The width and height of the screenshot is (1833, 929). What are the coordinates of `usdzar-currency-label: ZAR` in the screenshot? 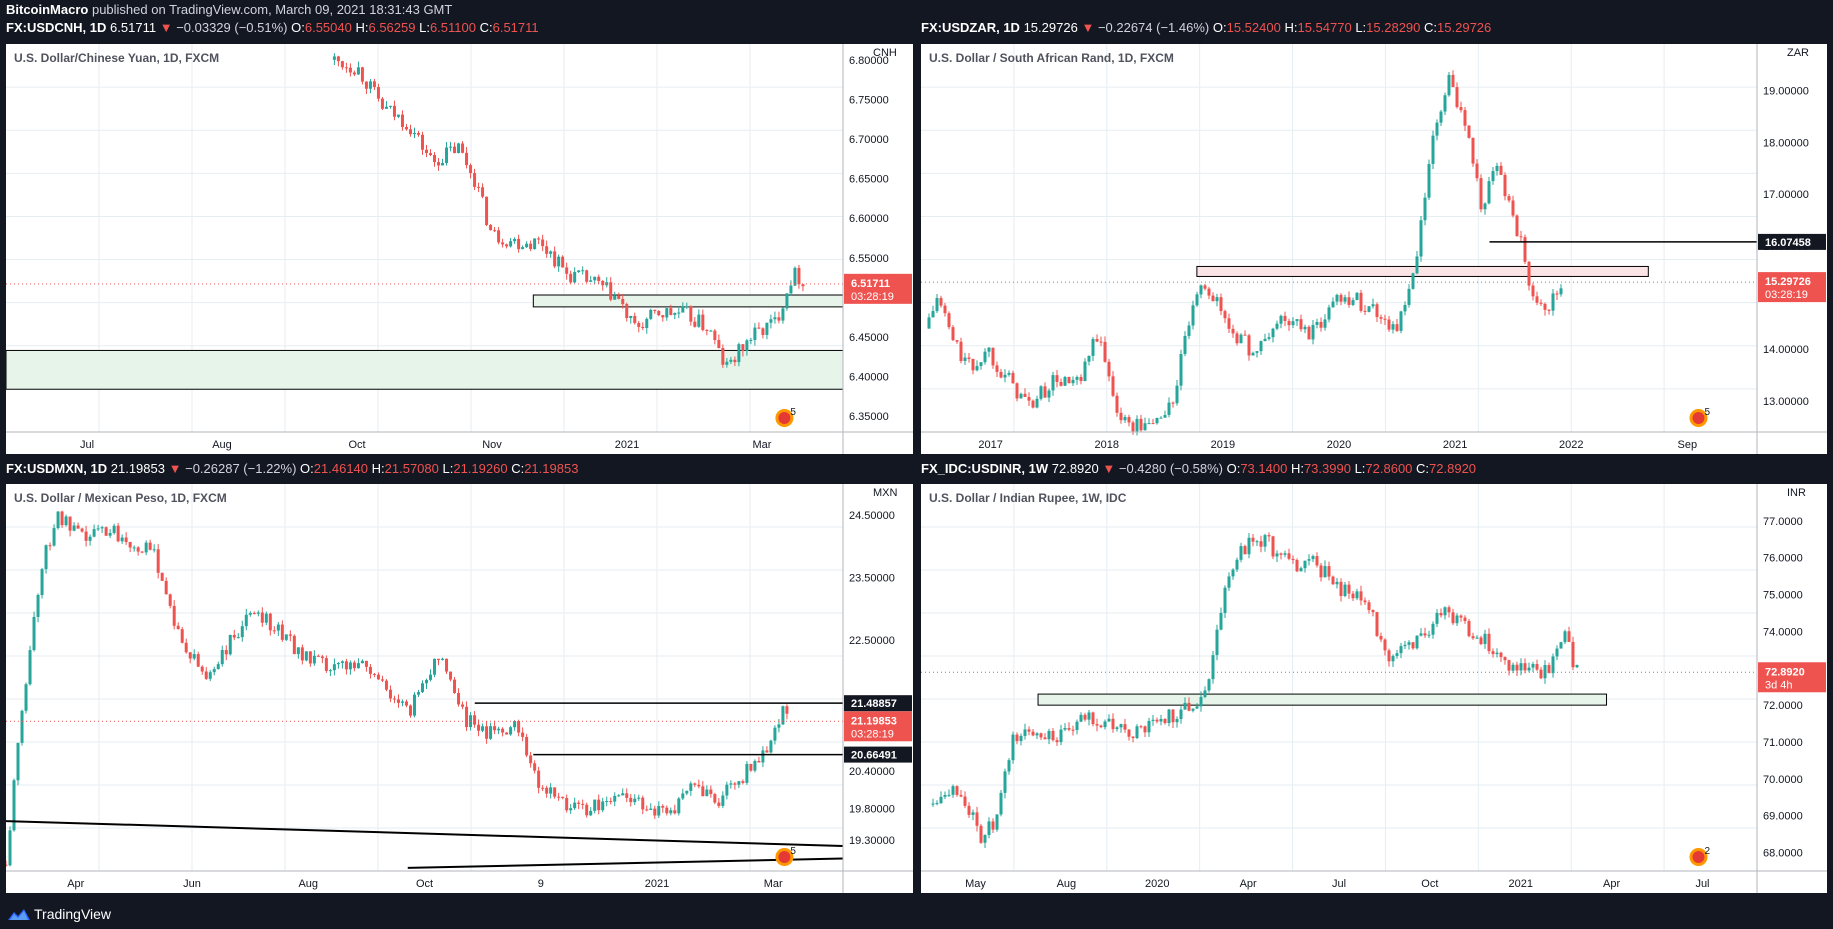 It's located at (1798, 53).